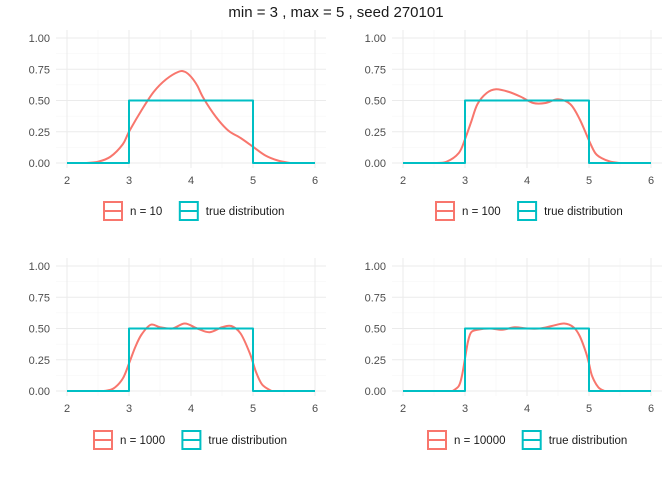 The height and width of the screenshot is (480, 672). I want to click on legend: n = 10000 true distribution, so click(527, 440).